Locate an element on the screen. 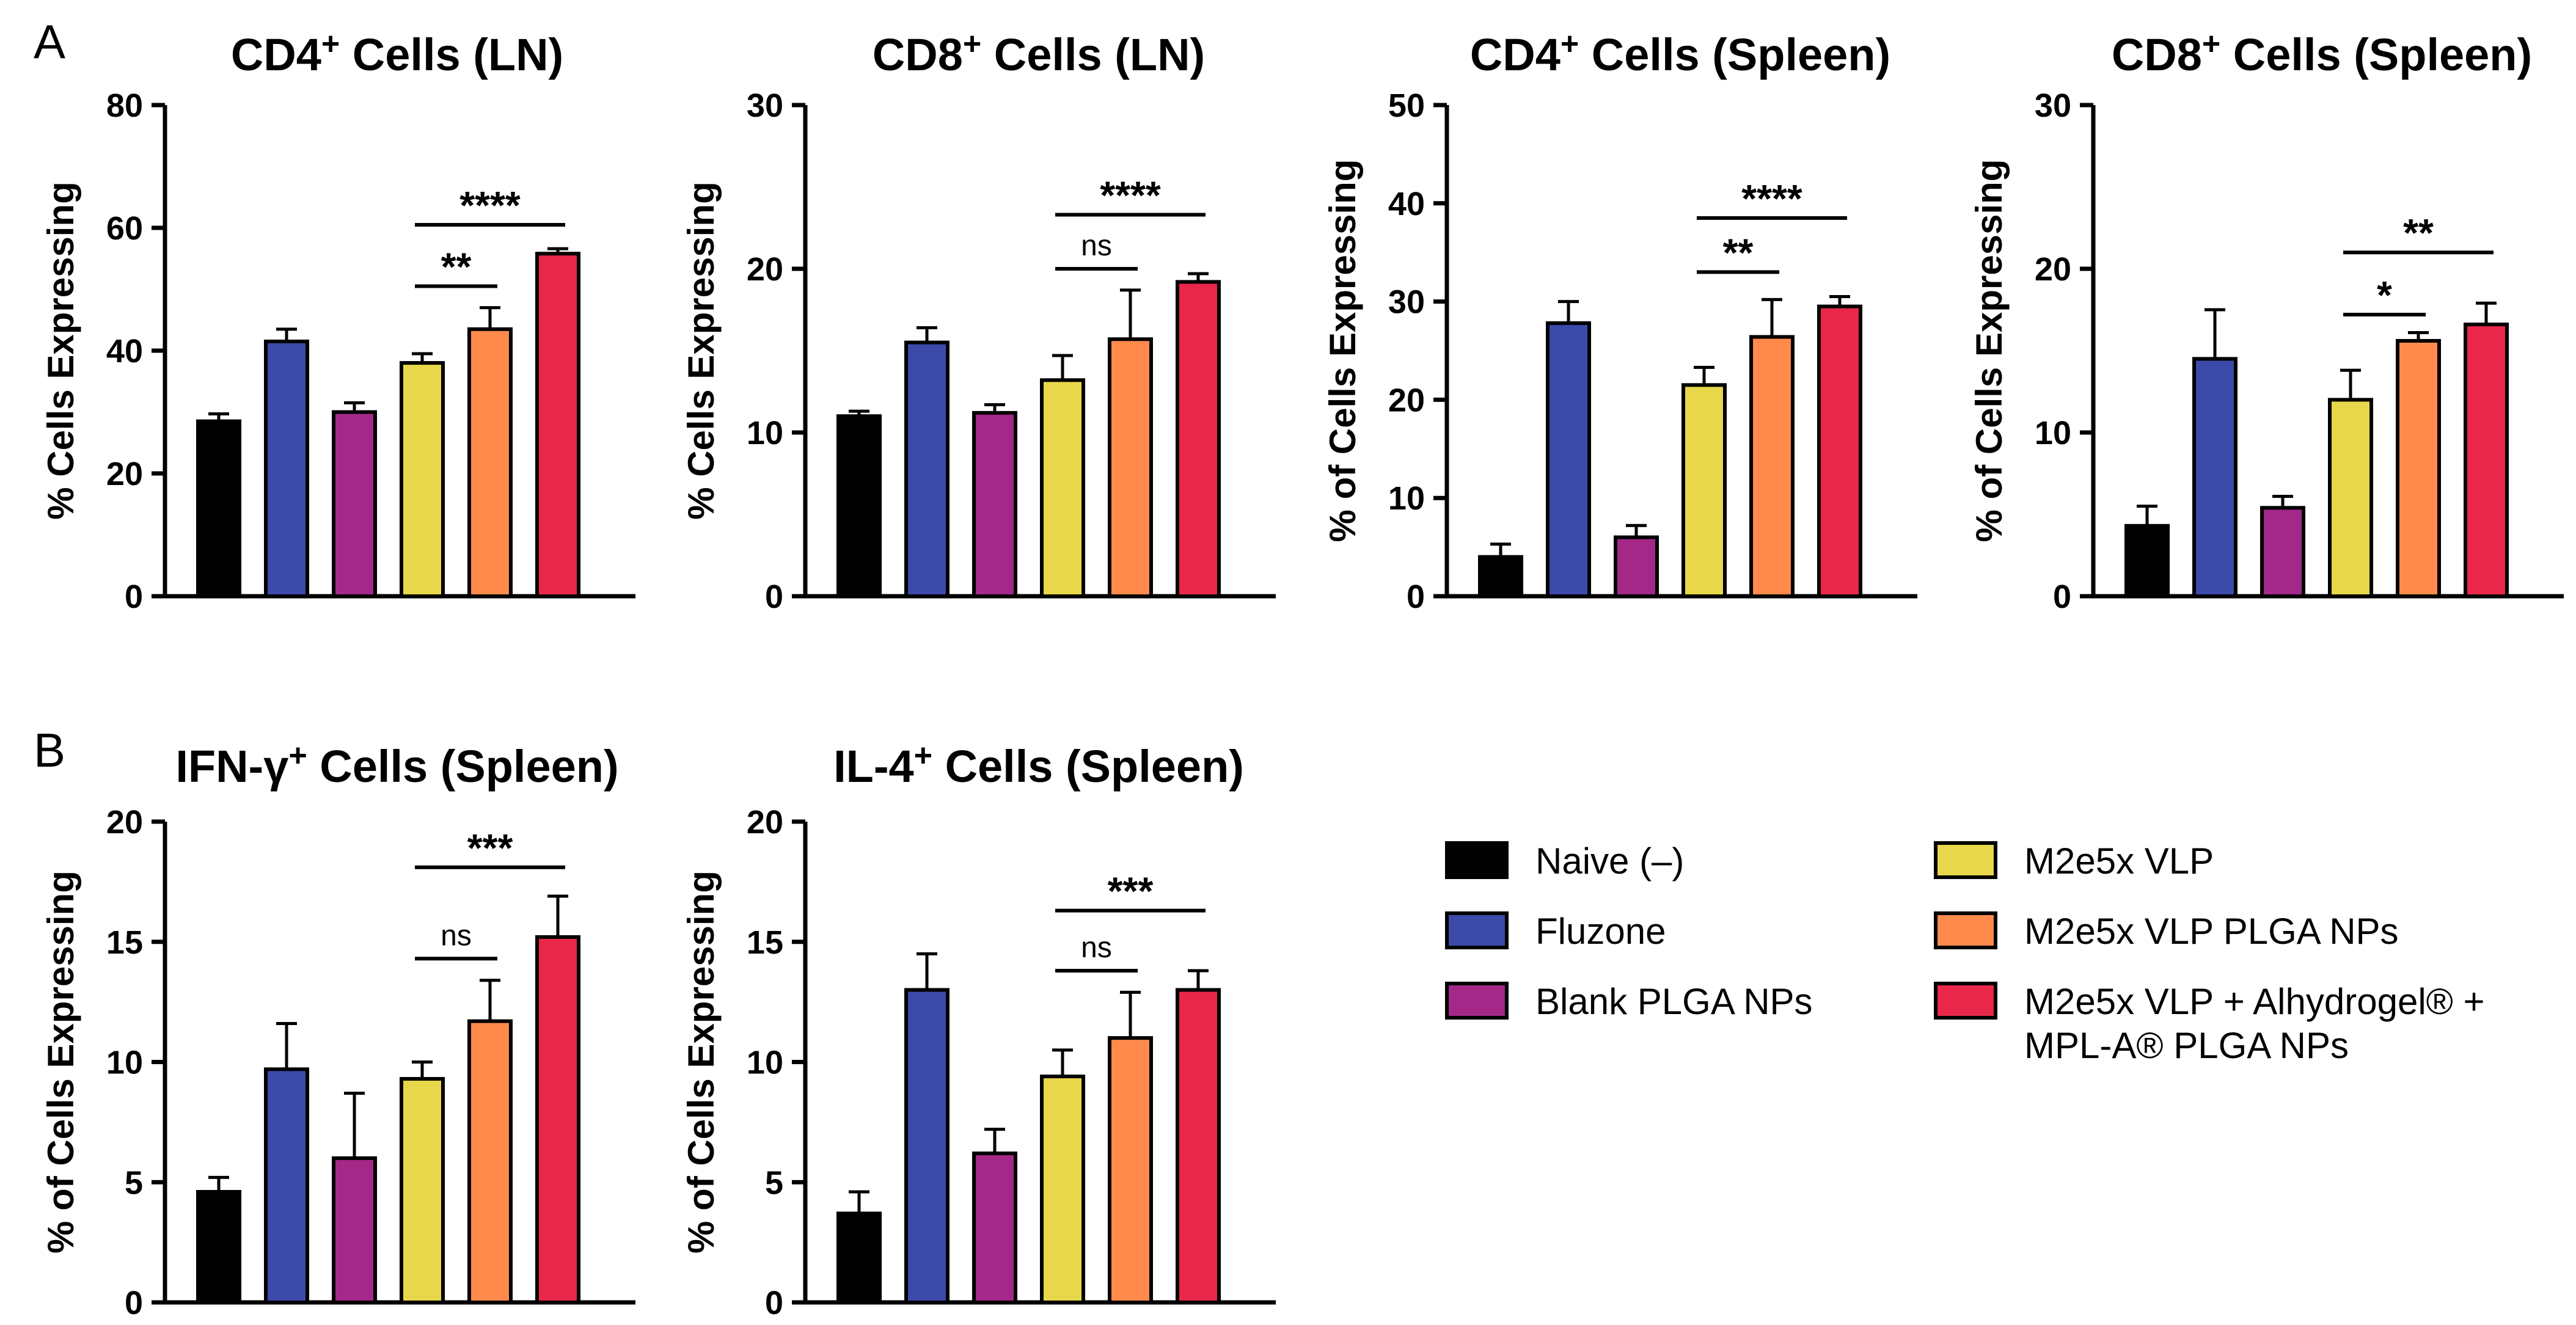 This screenshot has height=1325, width=2576. significance-label: **** is located at coordinates (490, 205).